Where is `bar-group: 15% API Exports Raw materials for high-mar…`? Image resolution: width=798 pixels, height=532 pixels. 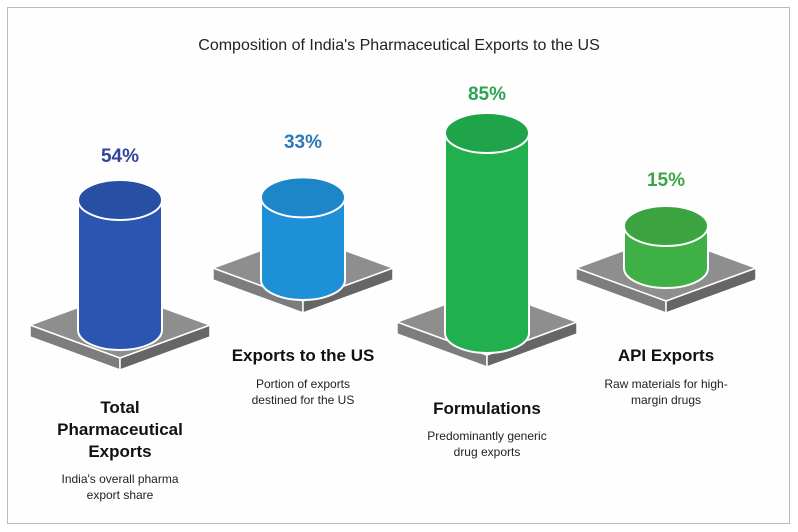
bar-group: 15% API Exports Raw materials for high-mar… is located at coordinates (666, 288).